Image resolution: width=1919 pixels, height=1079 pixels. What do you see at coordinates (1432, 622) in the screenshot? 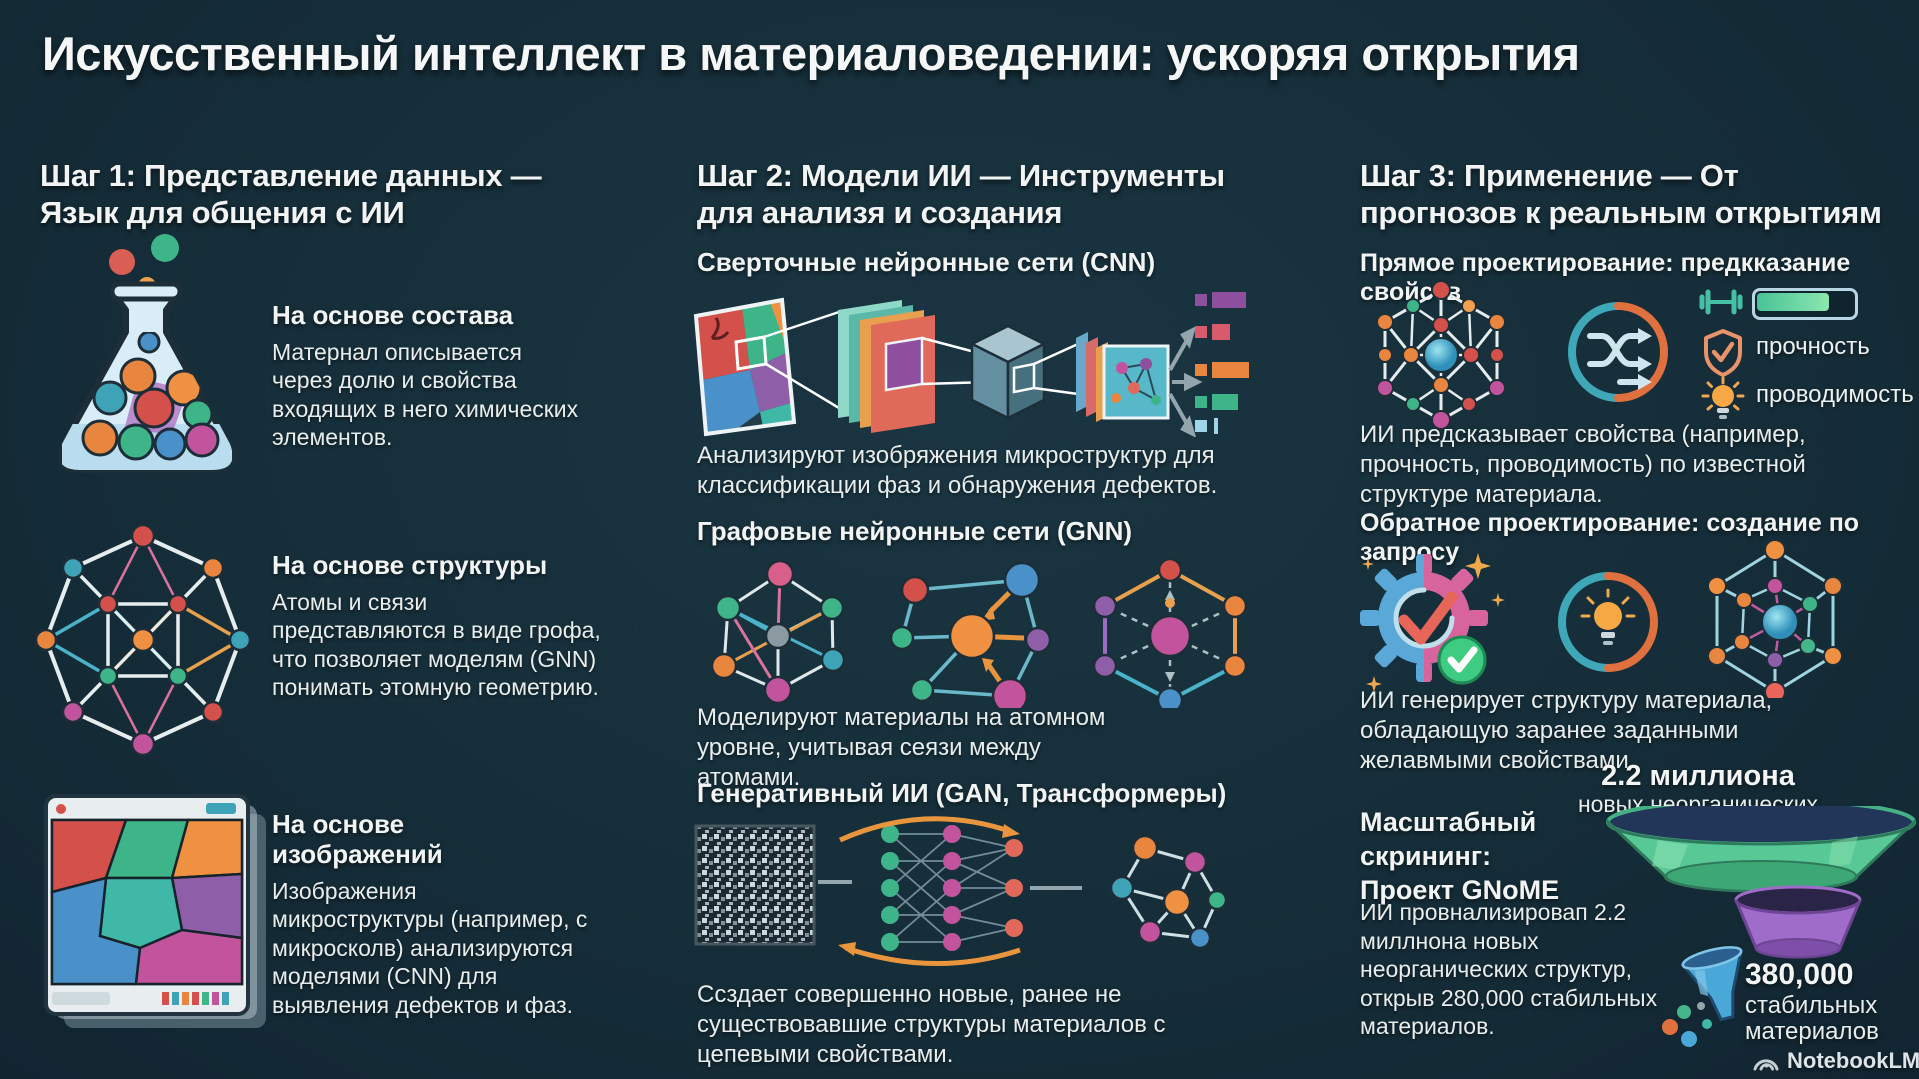
I see `gear-check-icon` at bounding box center [1432, 622].